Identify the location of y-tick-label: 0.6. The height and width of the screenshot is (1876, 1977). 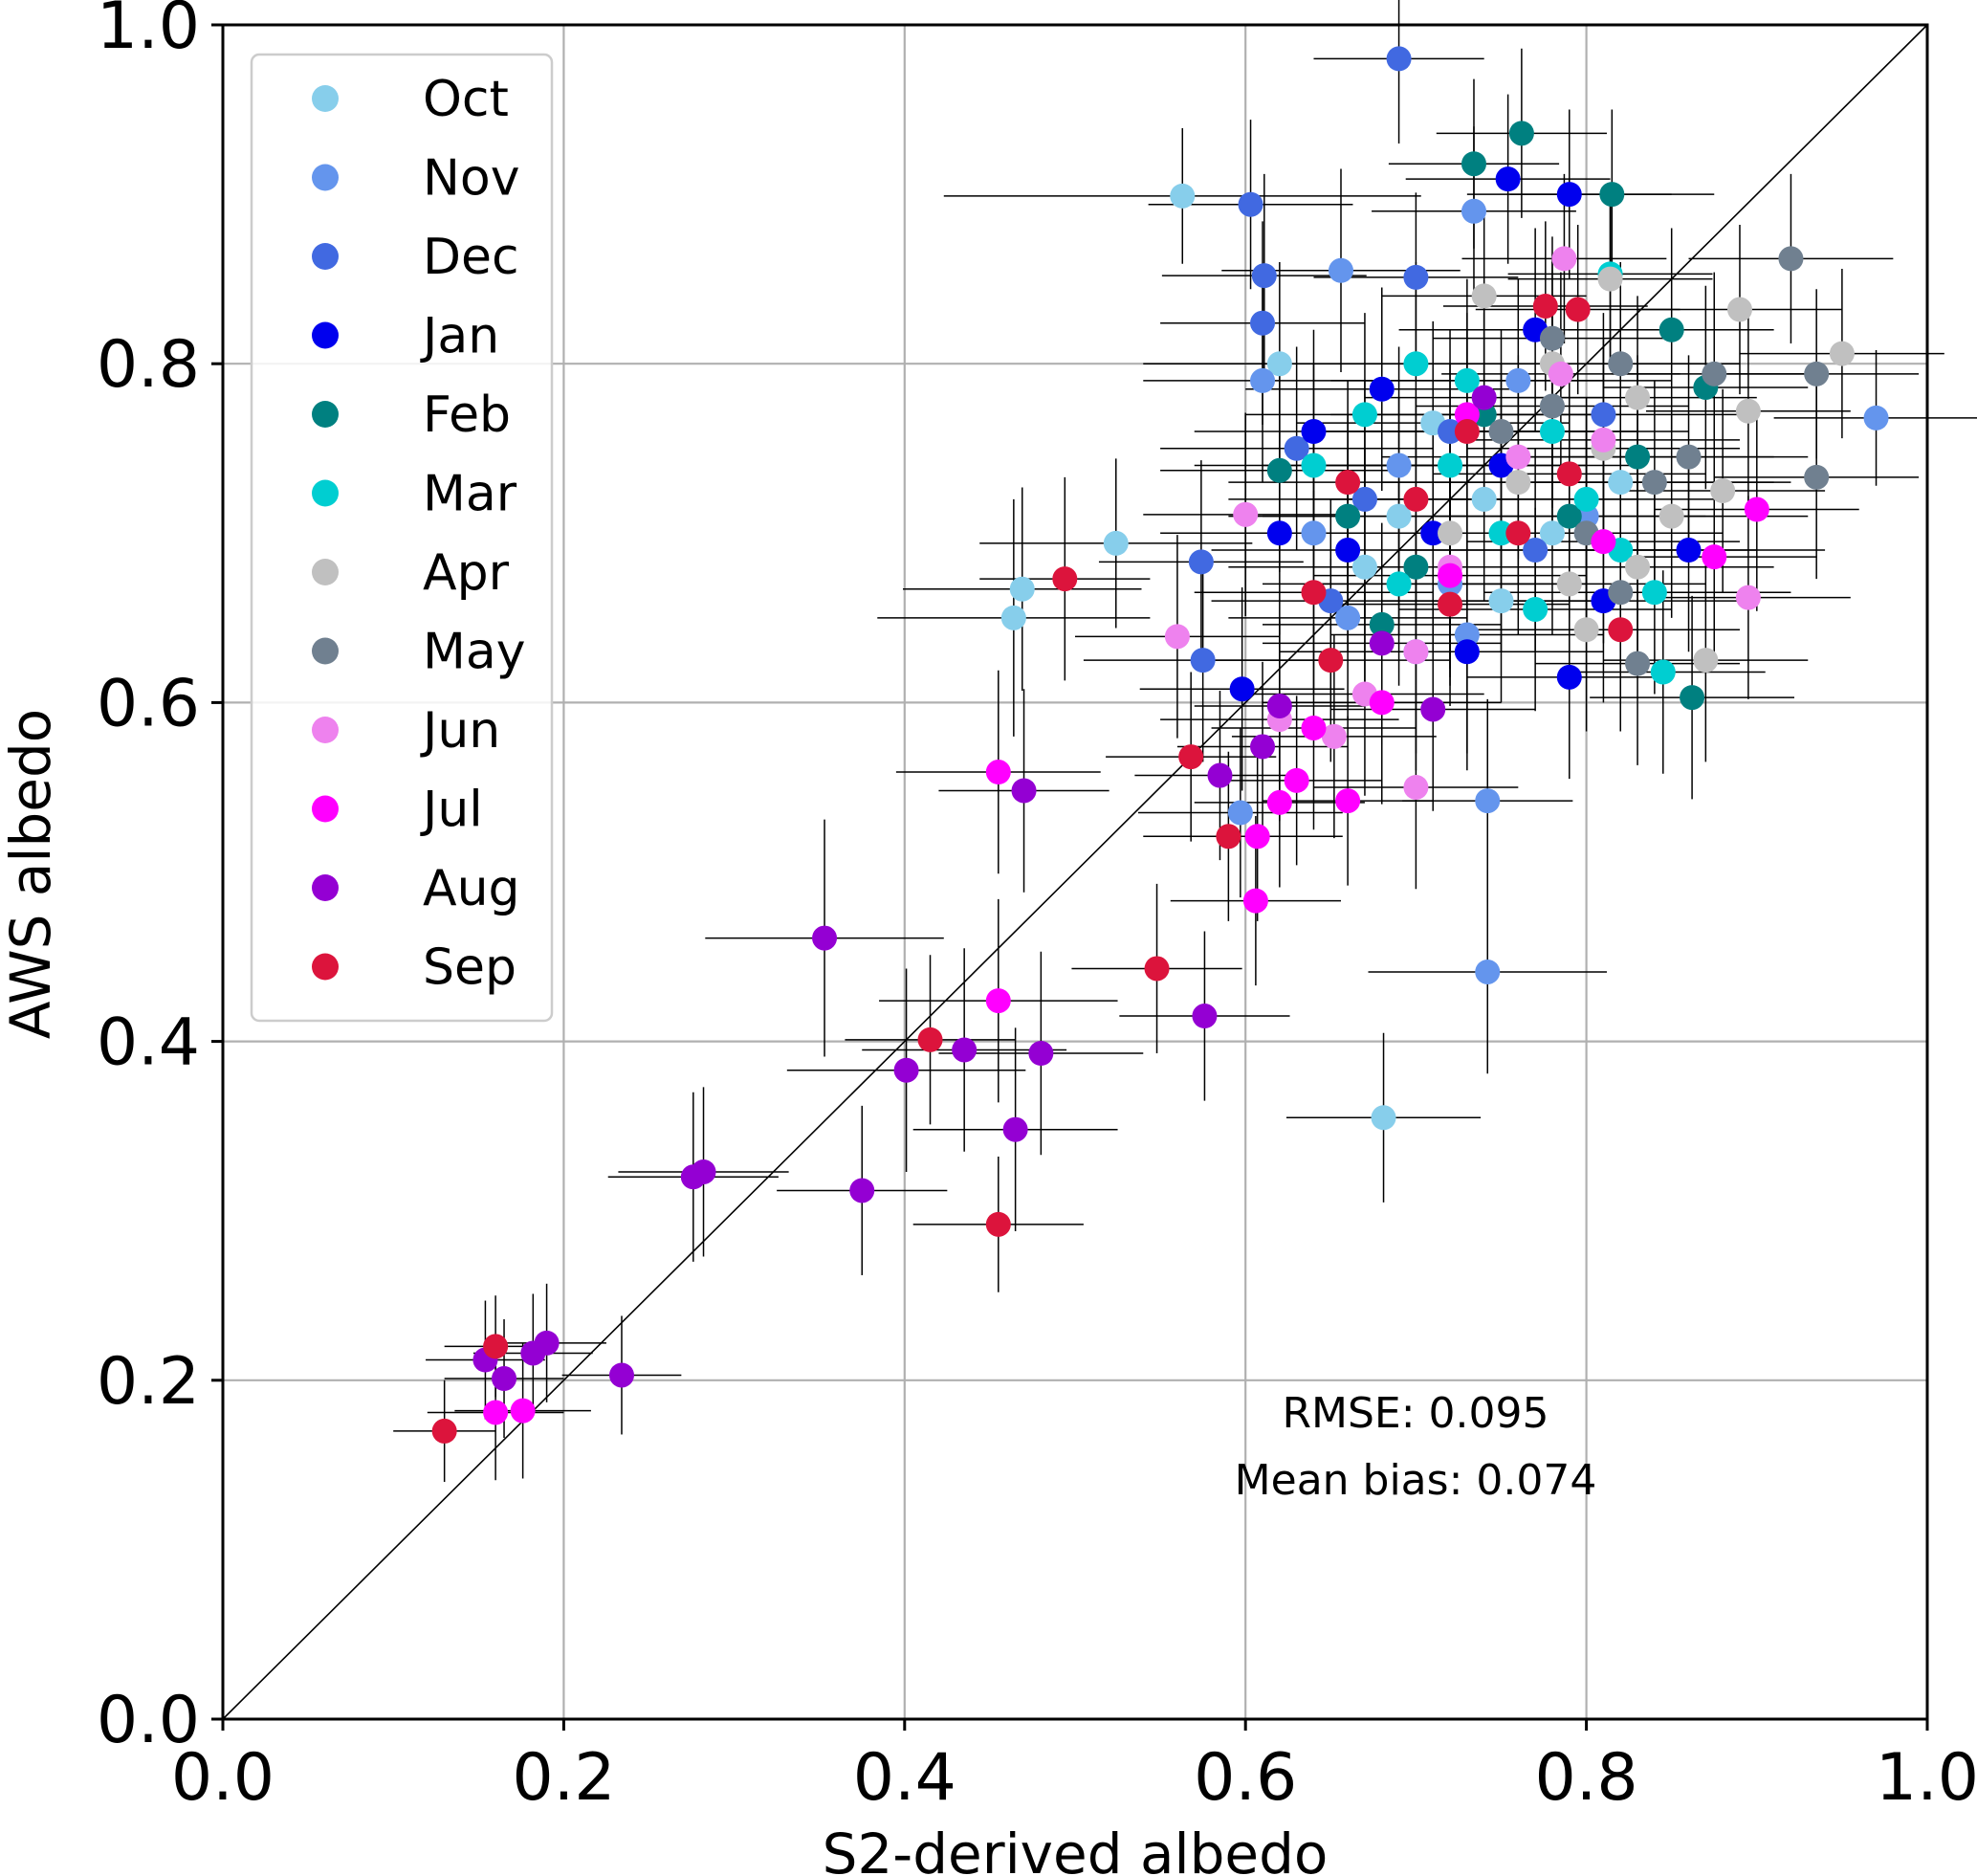
(148, 703).